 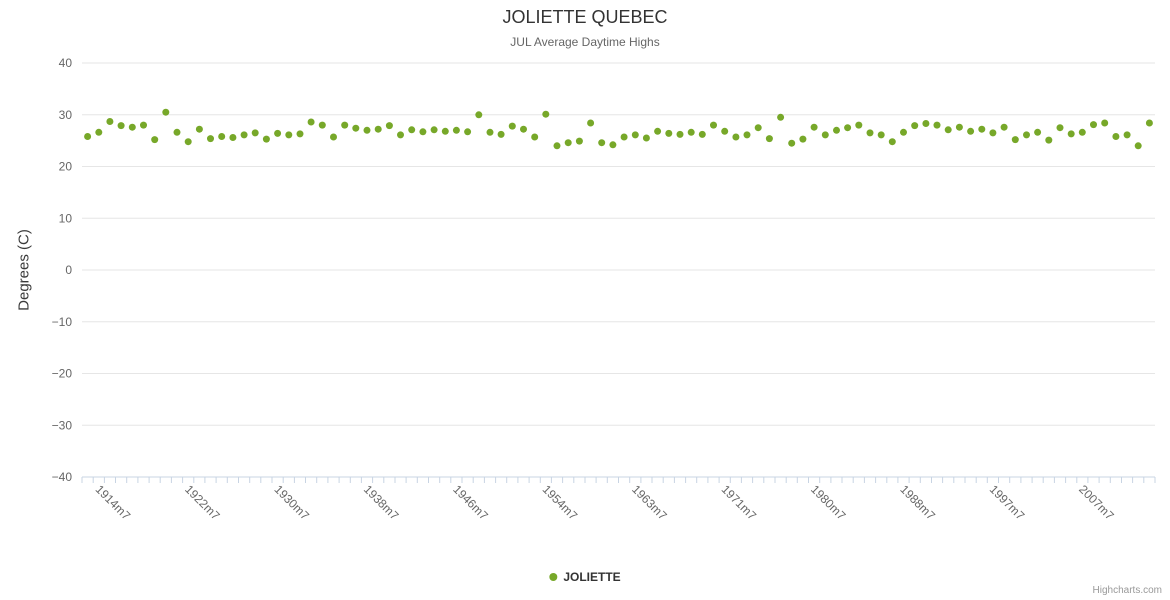 What do you see at coordinates (1127, 590) in the screenshot?
I see `credits-link: Highcharts.com` at bounding box center [1127, 590].